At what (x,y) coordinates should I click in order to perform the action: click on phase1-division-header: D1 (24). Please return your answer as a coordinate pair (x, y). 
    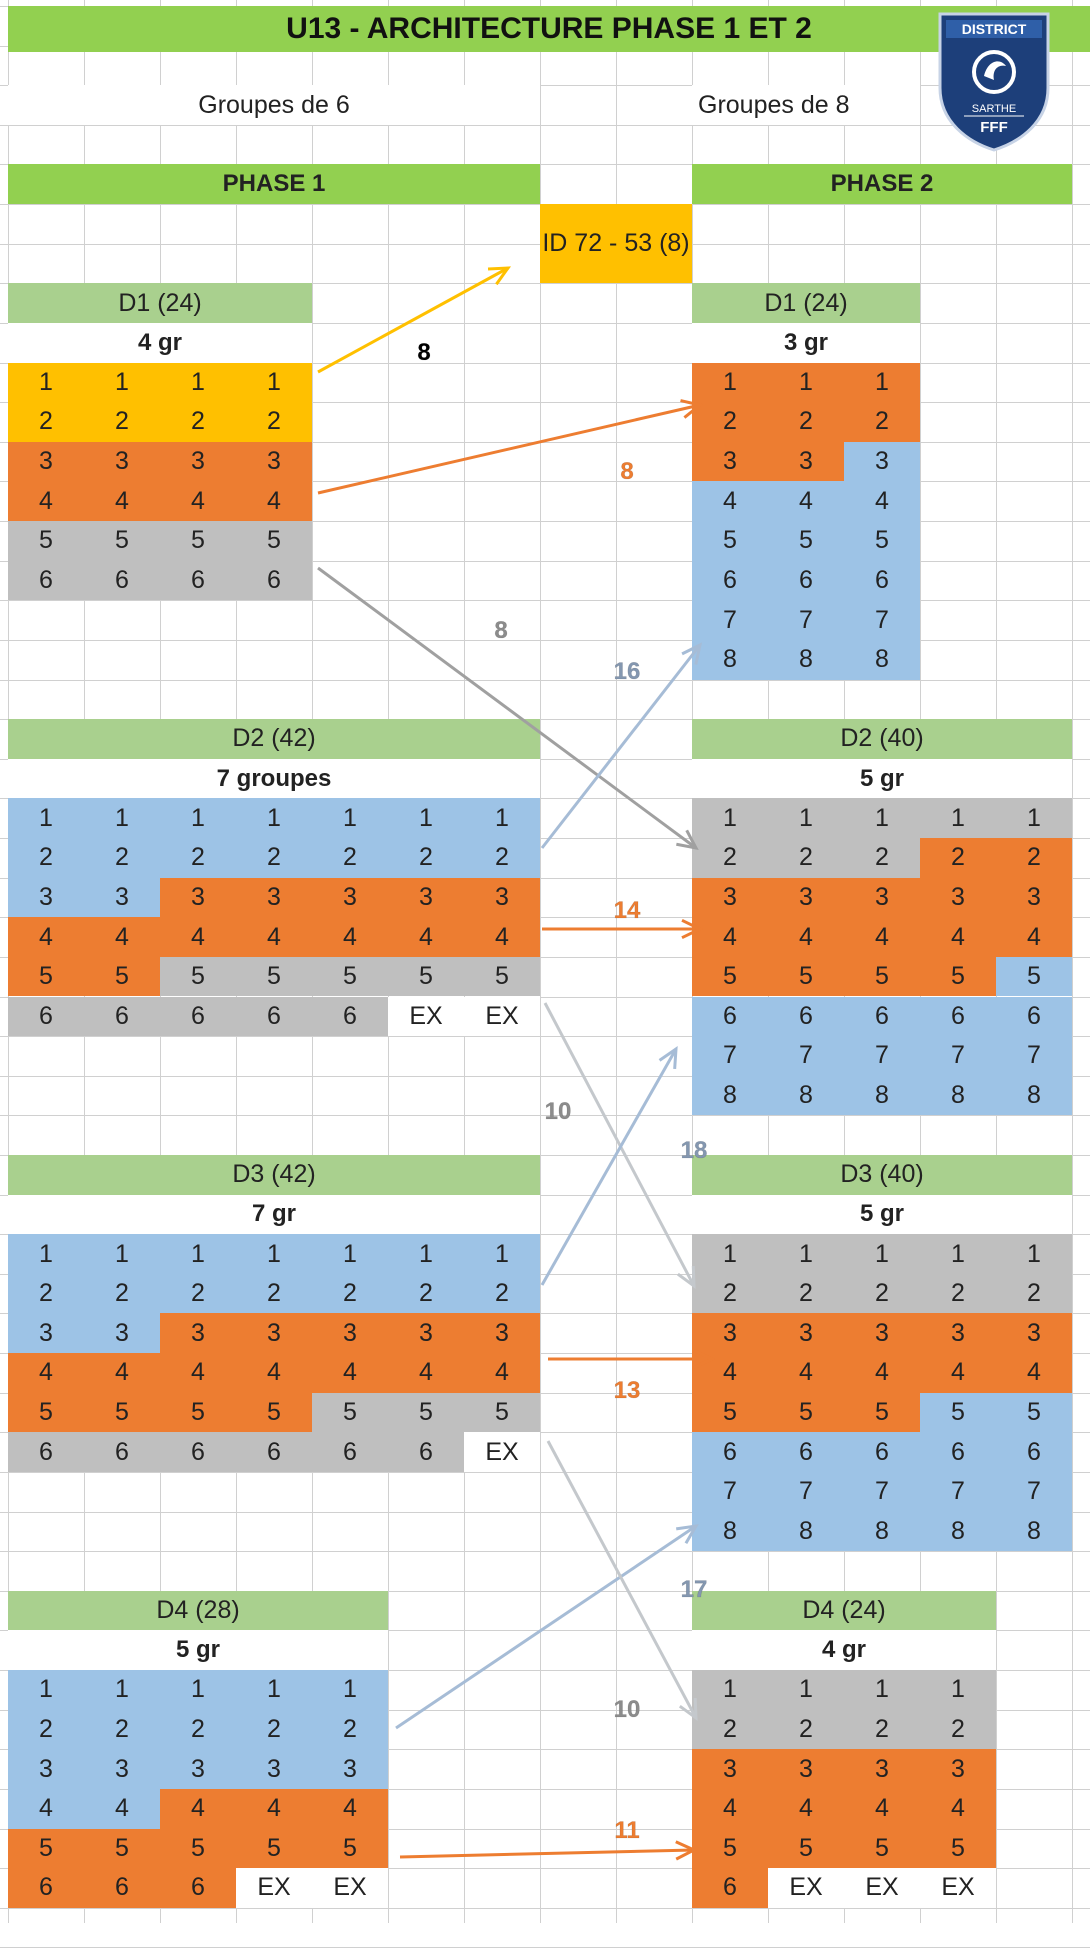
    Looking at the image, I should click on (160, 303).